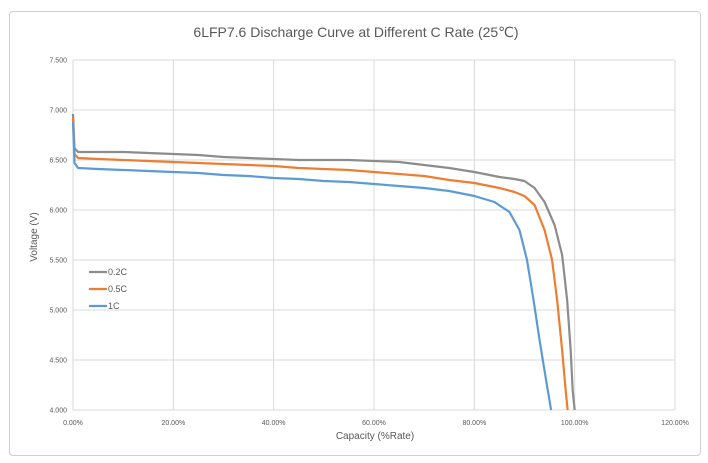 The height and width of the screenshot is (463, 708). Describe the element at coordinates (114, 306) in the screenshot. I see `legend-entry: 1C` at that location.